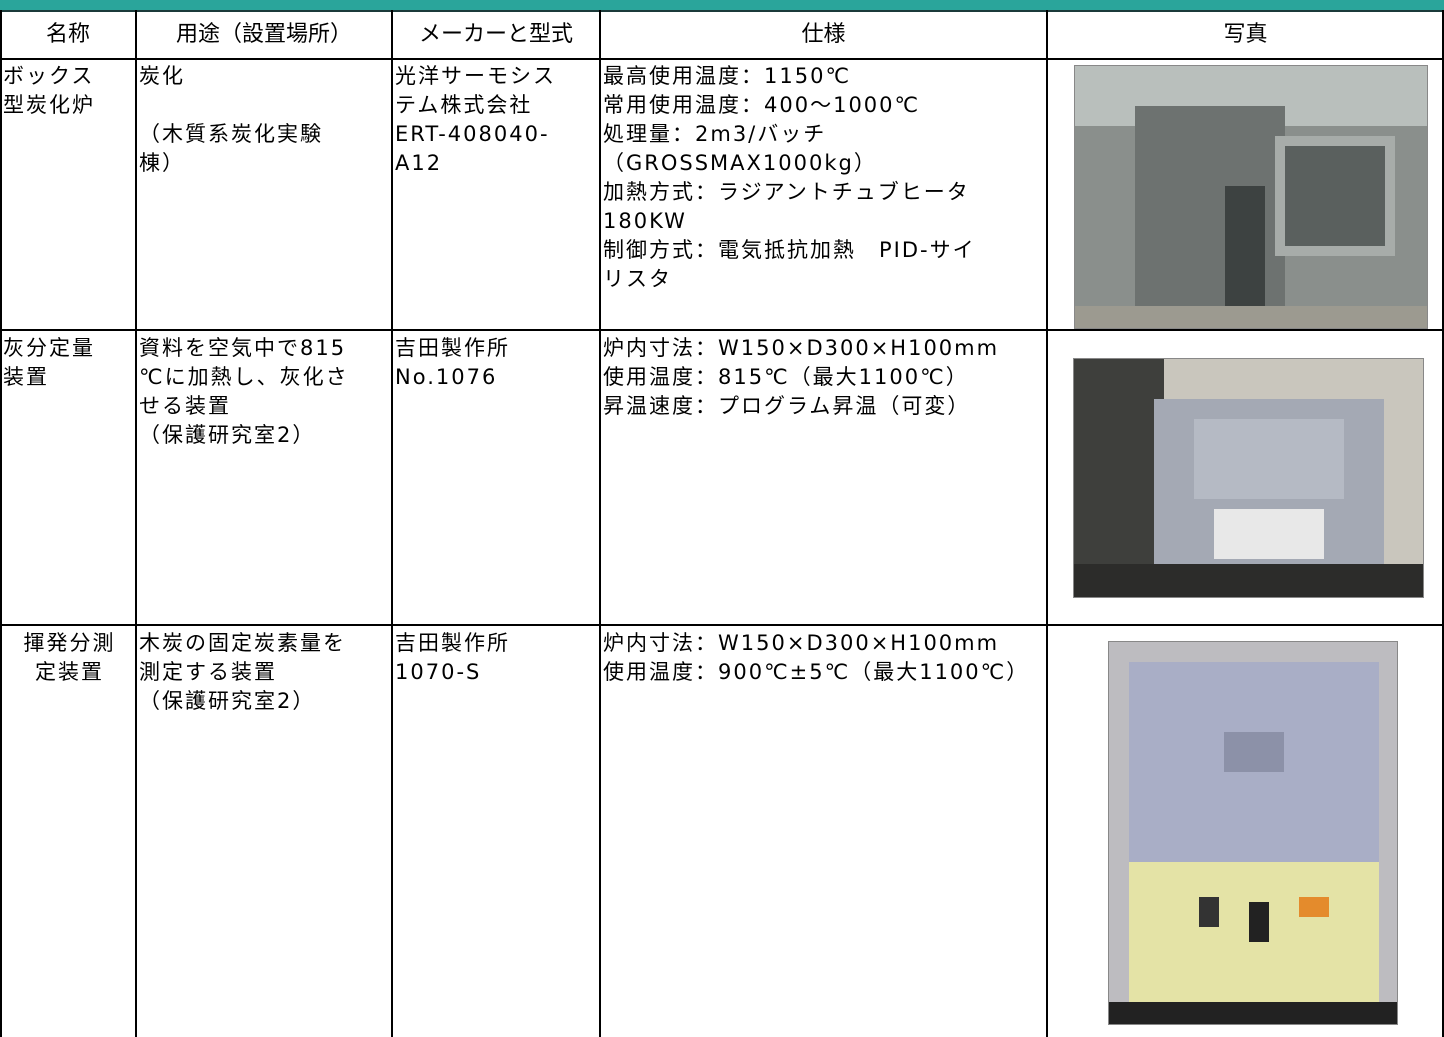 The width and height of the screenshot is (1444, 1037). Describe the element at coordinates (446, 377) in the screenshot. I see `cell-line: No.1076` at that location.